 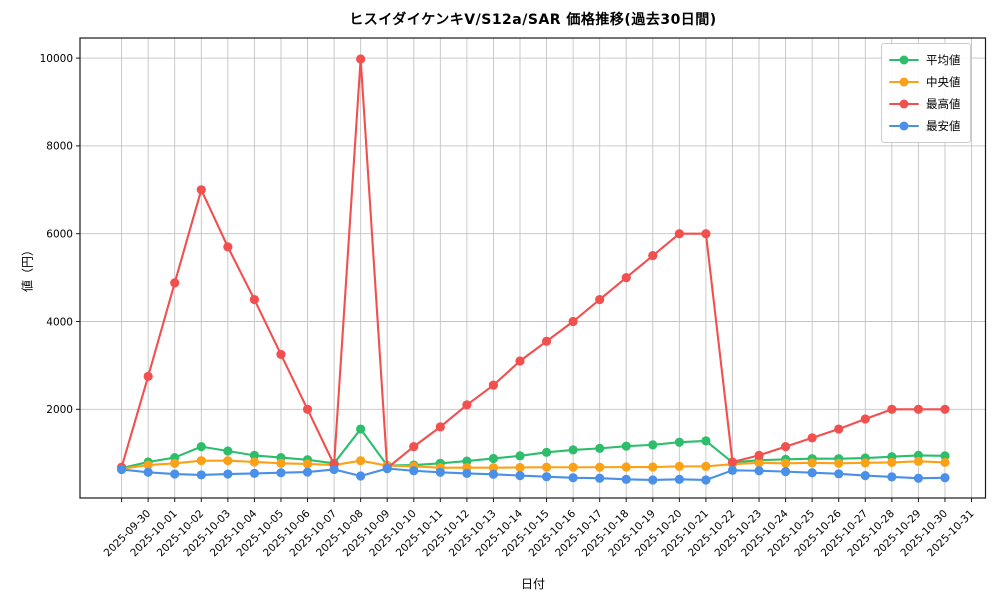 I want to click on legend-label: 平均値, so click(x=943, y=60).